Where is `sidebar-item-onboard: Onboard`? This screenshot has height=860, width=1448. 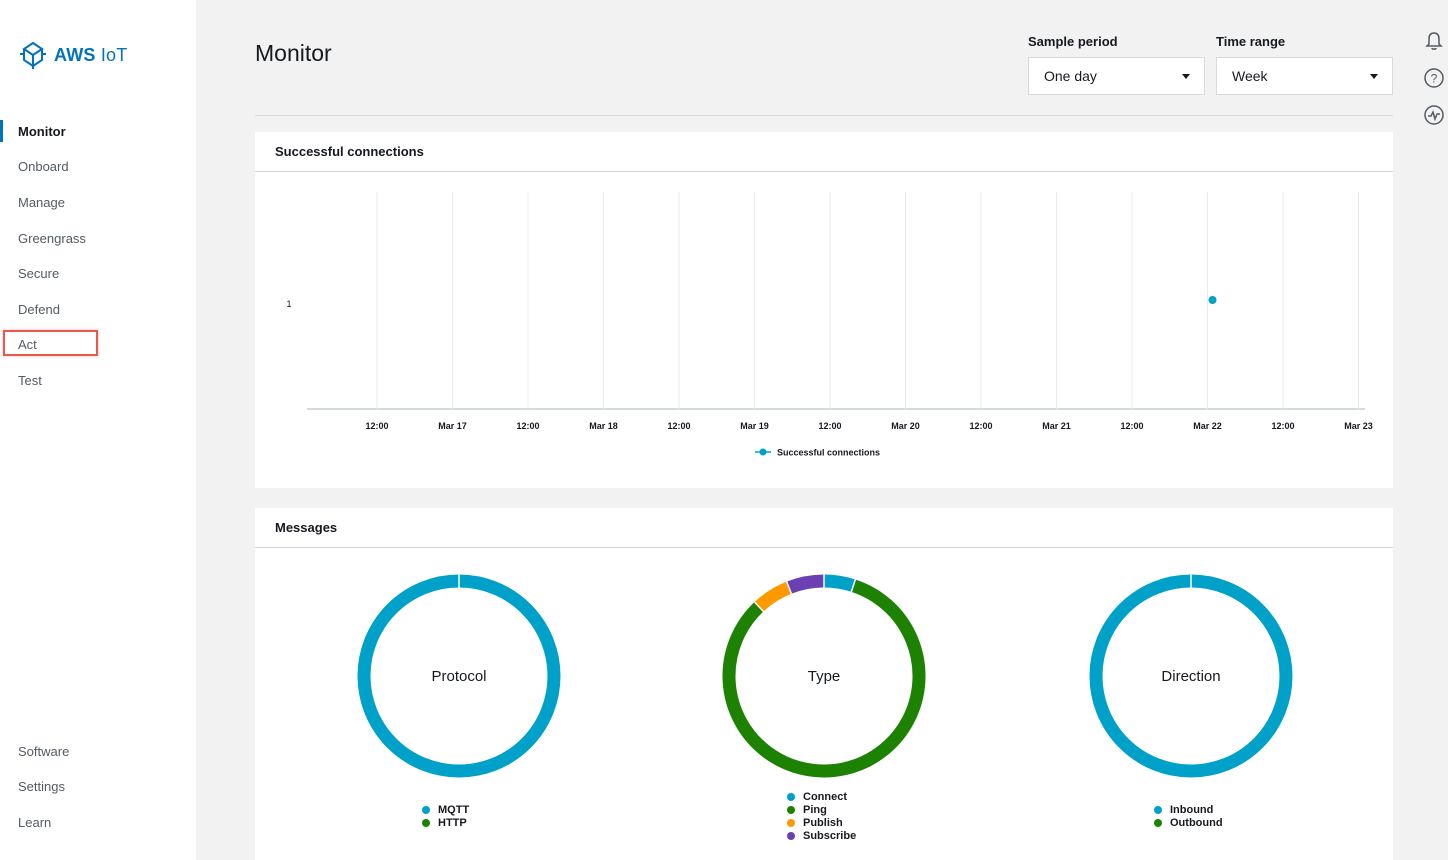 sidebar-item-onboard: Onboard is located at coordinates (43, 166).